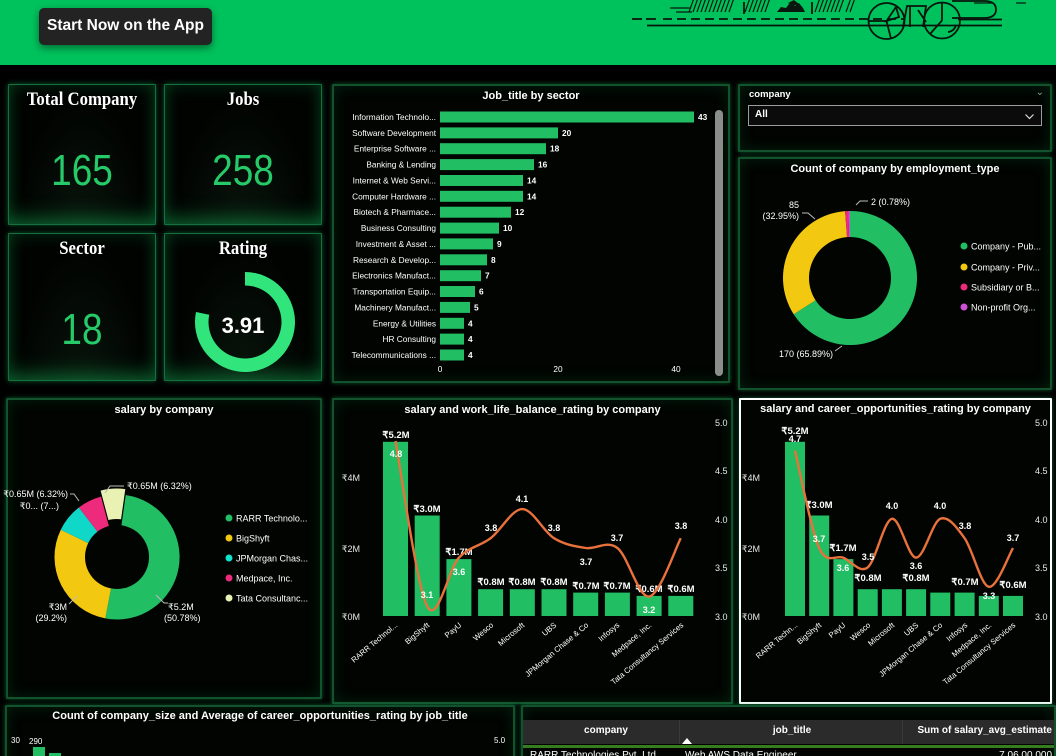 This screenshot has height=756, width=1056. I want to click on svg-text: 85, so click(794, 205).